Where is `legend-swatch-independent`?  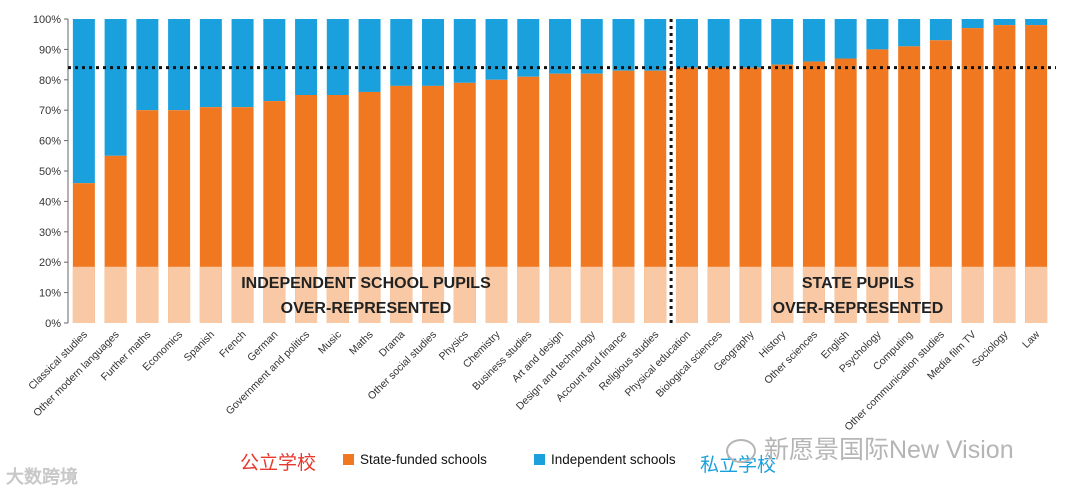
legend-swatch-independent is located at coordinates (539, 459).